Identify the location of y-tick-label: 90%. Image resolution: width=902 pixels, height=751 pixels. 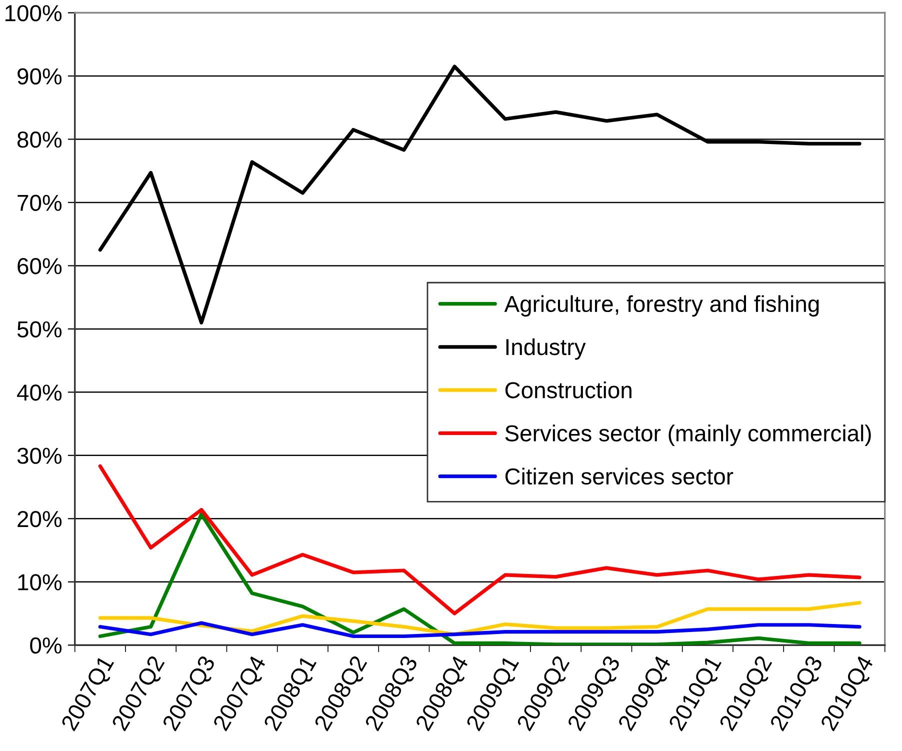
(40, 76).